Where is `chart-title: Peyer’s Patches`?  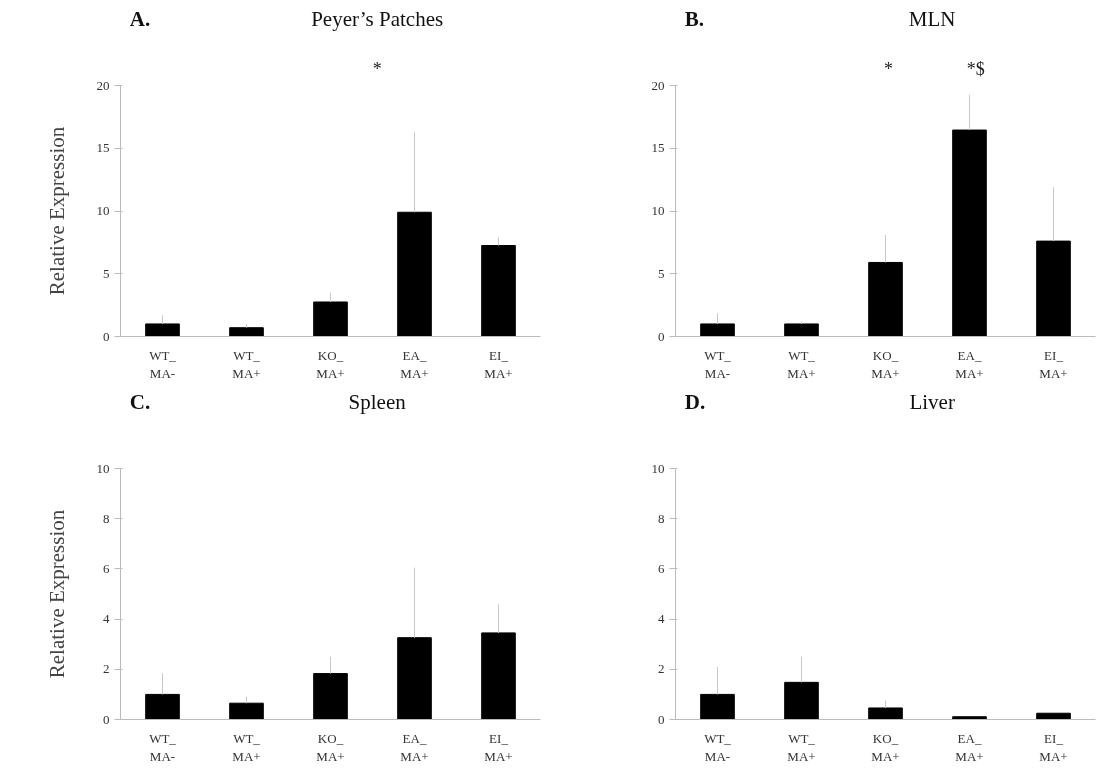
chart-title: Peyer’s Patches is located at coordinates (377, 18).